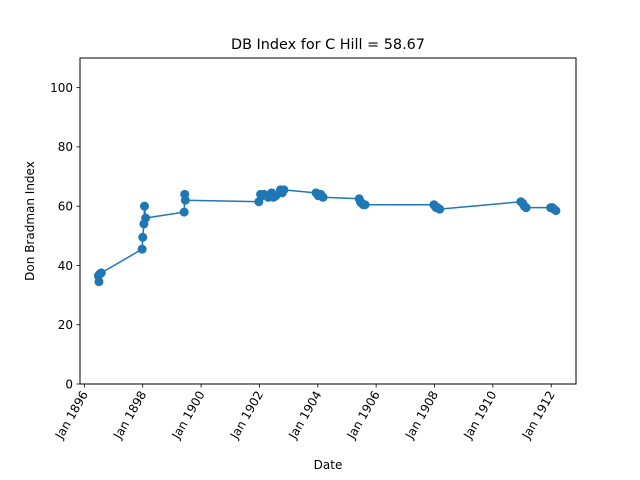  I want to click on chart-title: DB Index for C Hill = 58.67, so click(328, 45).